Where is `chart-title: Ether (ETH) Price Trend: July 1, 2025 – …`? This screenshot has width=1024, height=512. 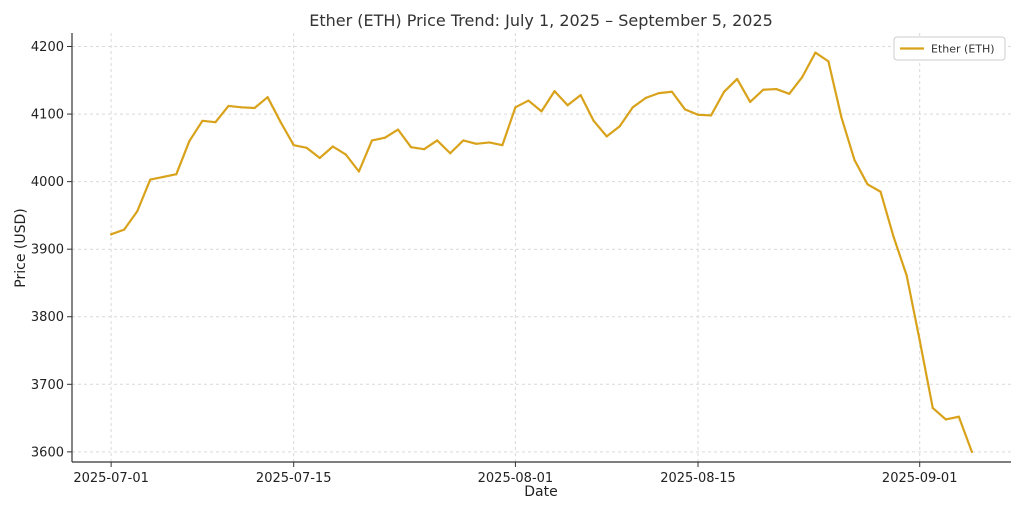 chart-title: Ether (ETH) Price Trend: July 1, 2025 – … is located at coordinates (541, 20).